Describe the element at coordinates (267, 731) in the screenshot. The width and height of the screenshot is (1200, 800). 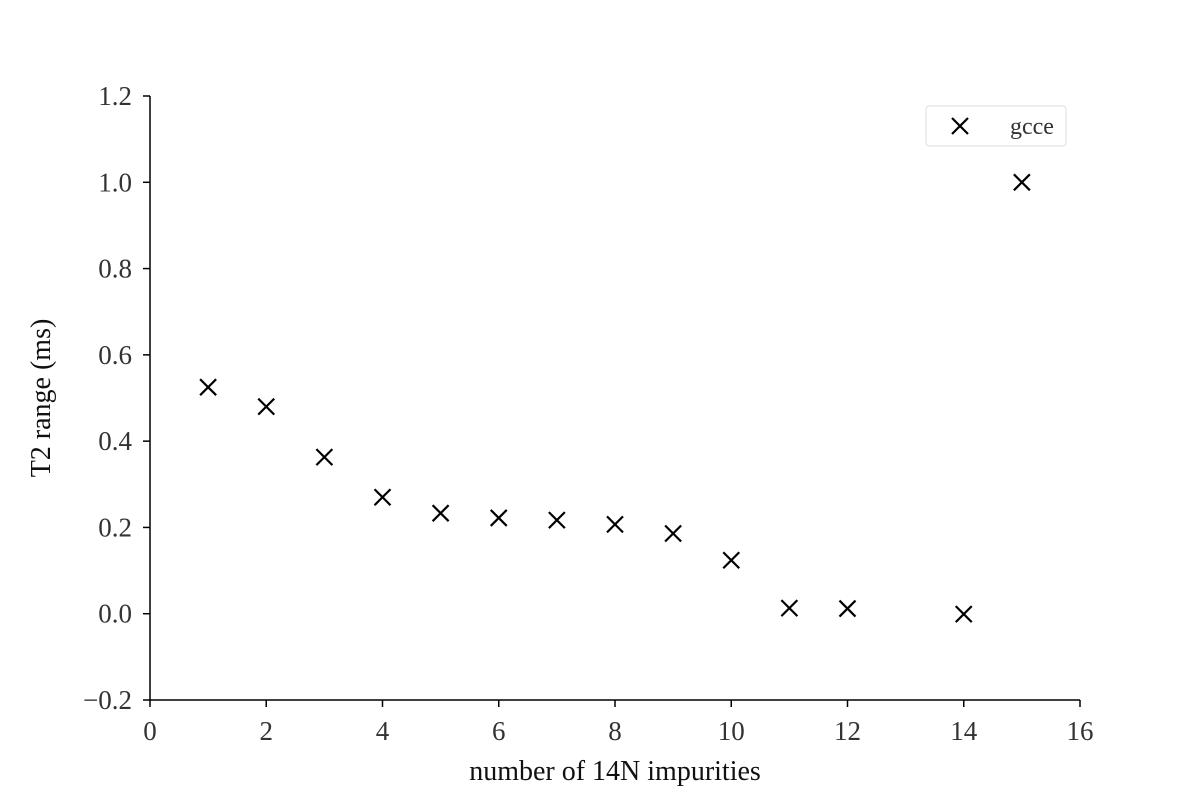
I see `x-tick-label: 2` at that location.